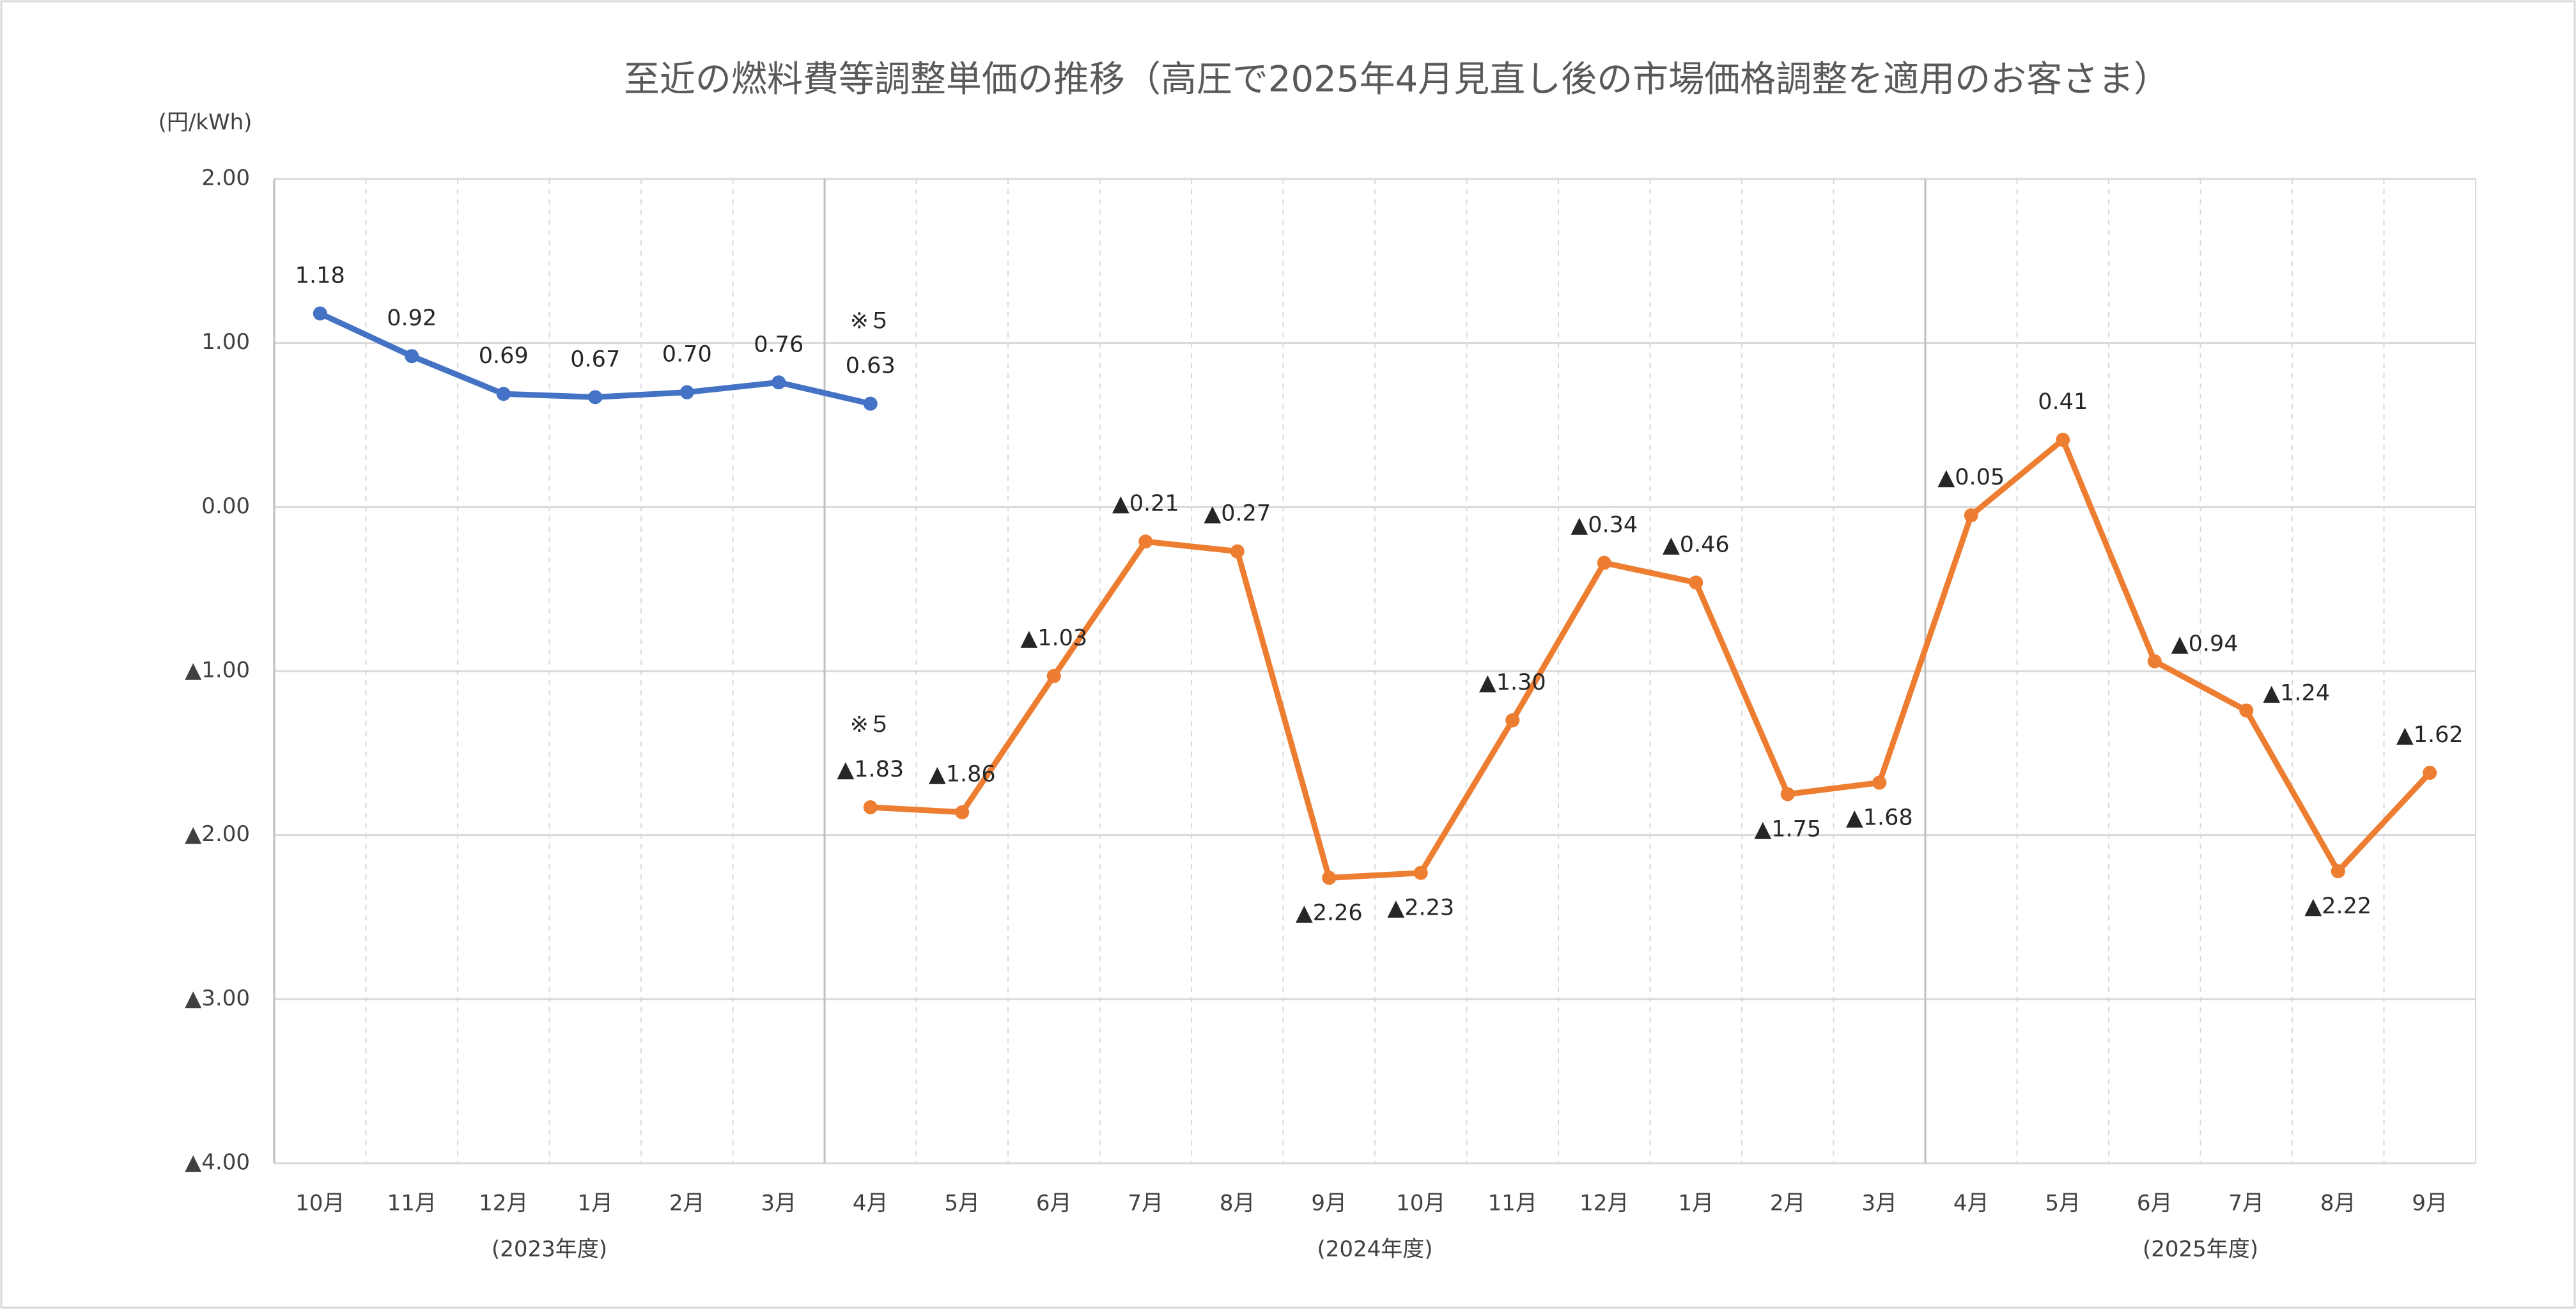  I want to click on data-label: ▲0.21, so click(1145, 503).